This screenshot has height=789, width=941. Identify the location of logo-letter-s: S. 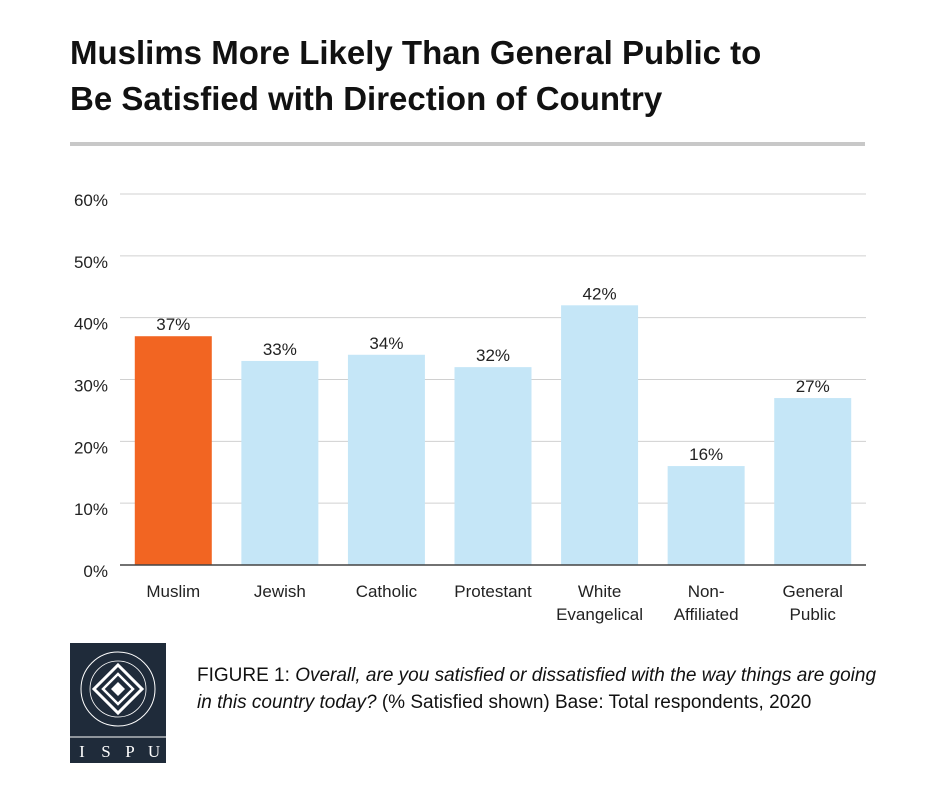
(105, 751).